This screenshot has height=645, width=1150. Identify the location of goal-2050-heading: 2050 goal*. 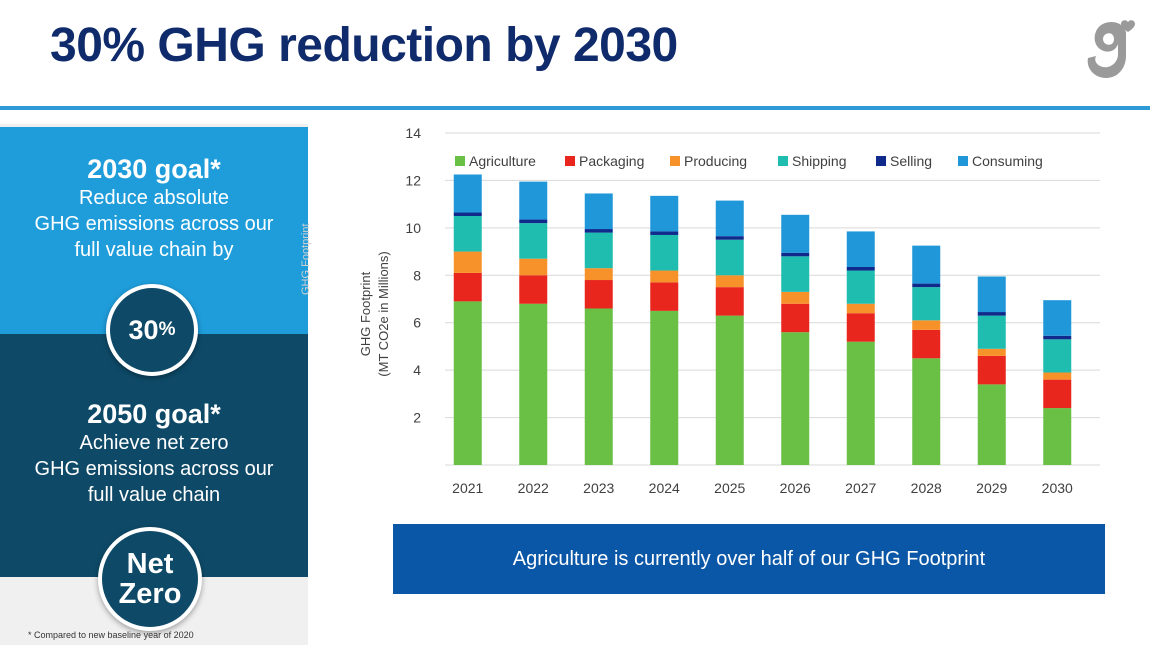
(154, 414).